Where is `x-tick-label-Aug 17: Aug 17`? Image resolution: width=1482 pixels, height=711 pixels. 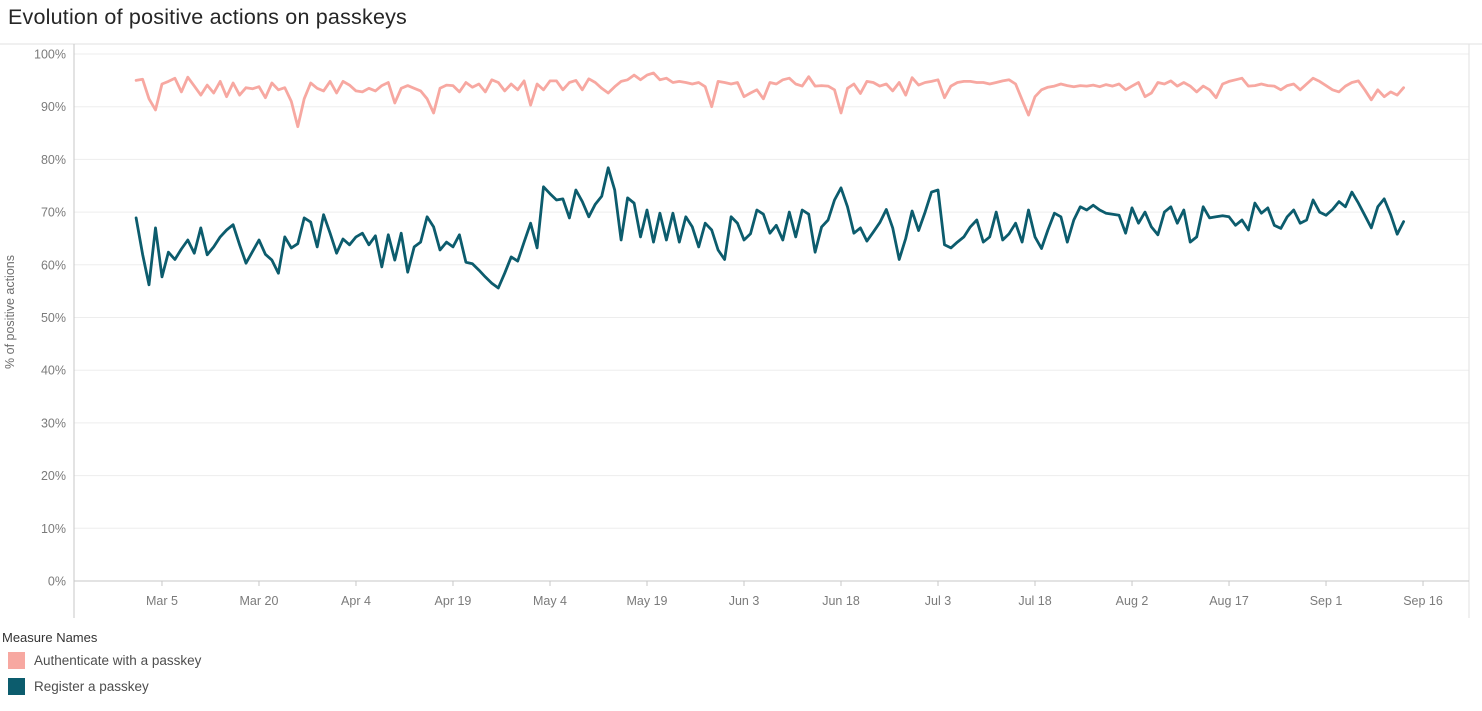 x-tick-label-Aug 17: Aug 17 is located at coordinates (1229, 601).